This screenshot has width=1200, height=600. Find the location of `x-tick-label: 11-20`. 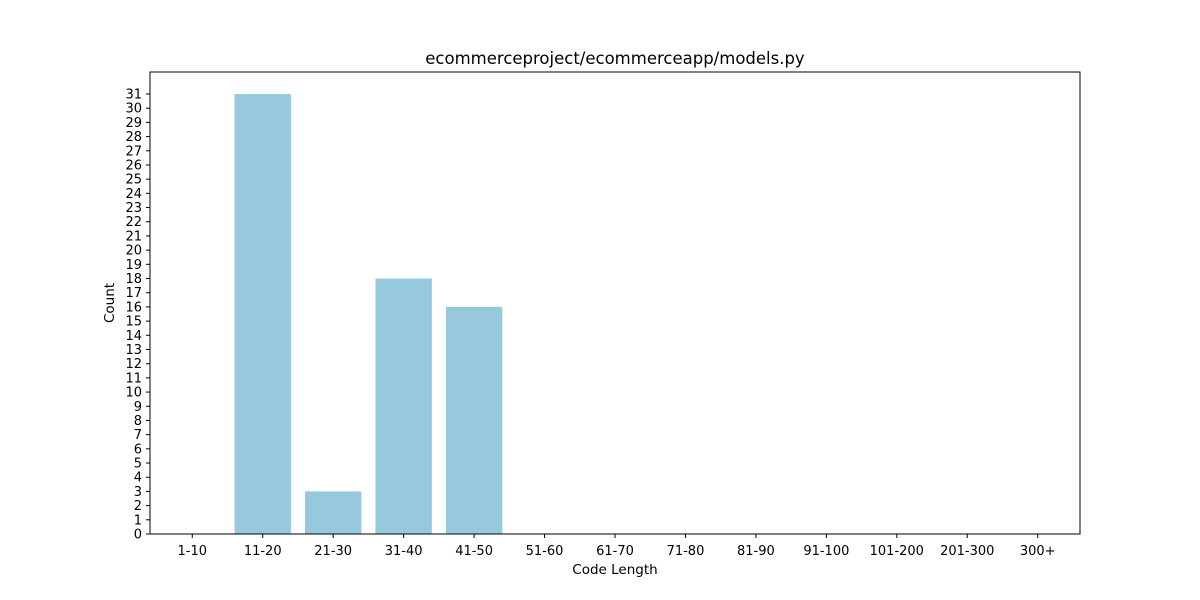

x-tick-label: 11-20 is located at coordinates (263, 551).